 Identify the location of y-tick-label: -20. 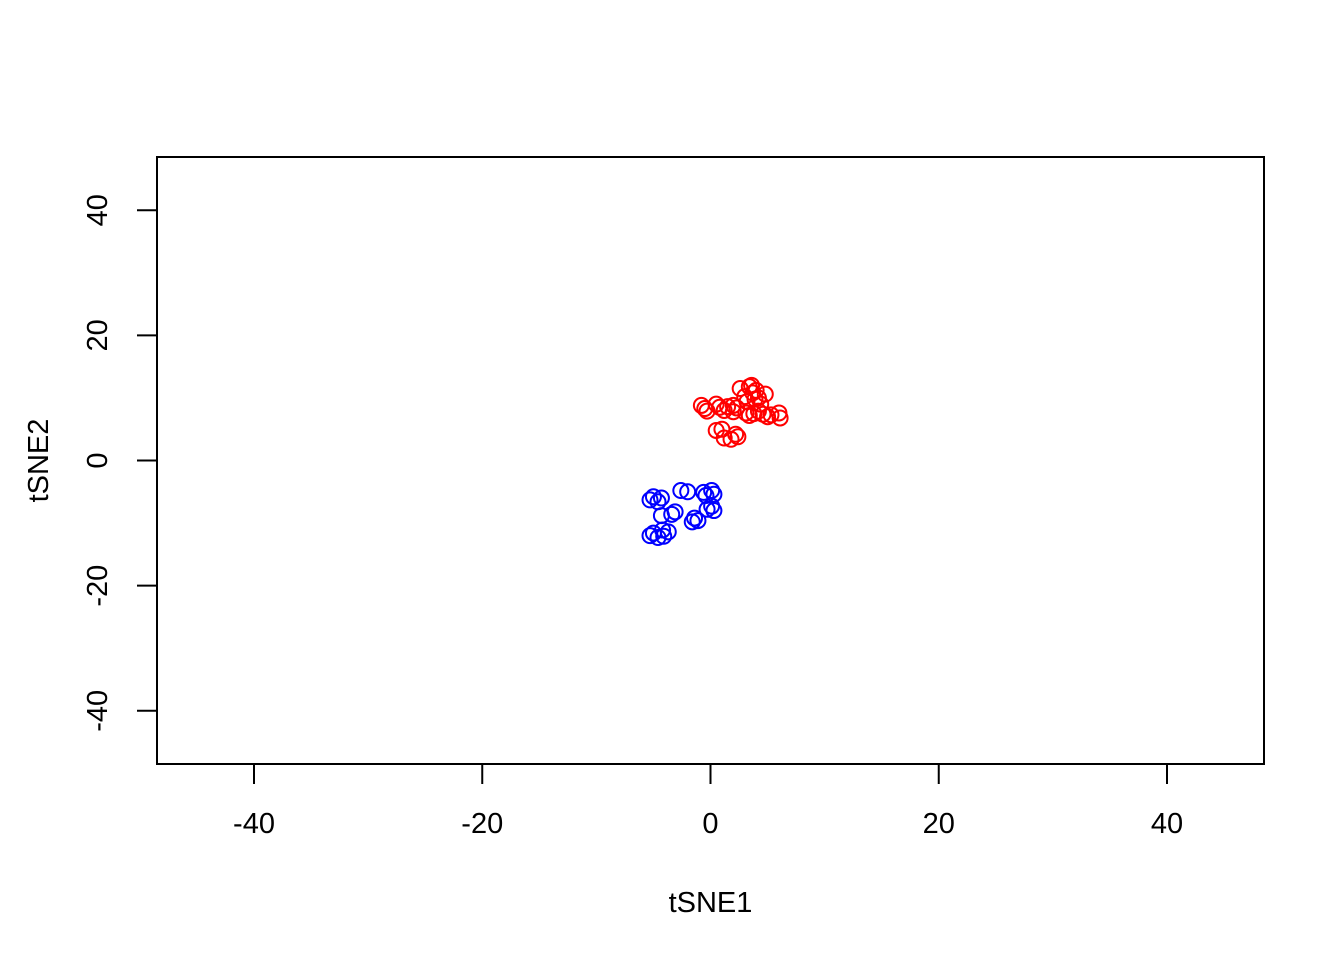
(98, 586).